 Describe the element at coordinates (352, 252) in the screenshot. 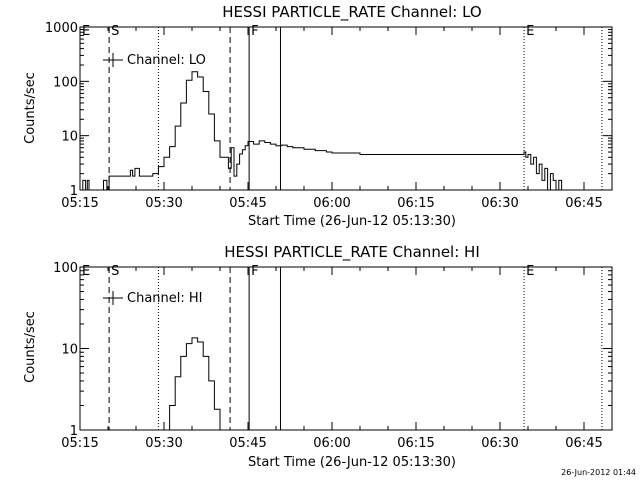

I see `chart-title-hi: HESSI PARTICLE_RATE Channel: HI` at that location.